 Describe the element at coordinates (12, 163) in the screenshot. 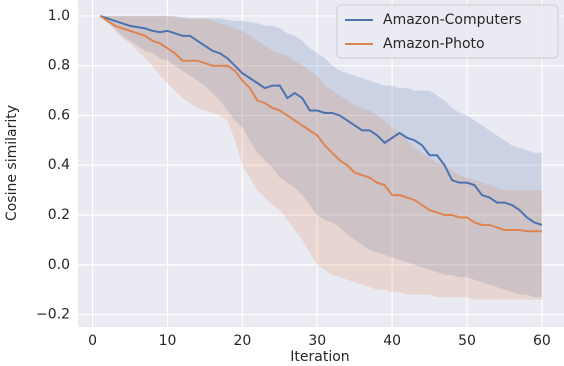

I see `y-axis-label: Cosine similarity` at that location.